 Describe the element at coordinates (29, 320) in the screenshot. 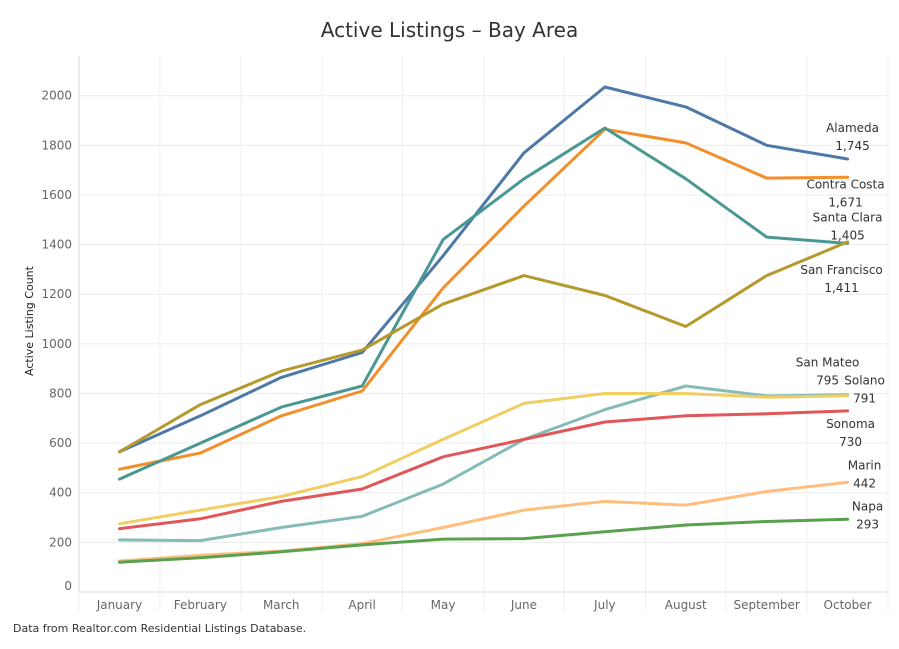

I see `y-axis-label: Active Listing Count` at that location.